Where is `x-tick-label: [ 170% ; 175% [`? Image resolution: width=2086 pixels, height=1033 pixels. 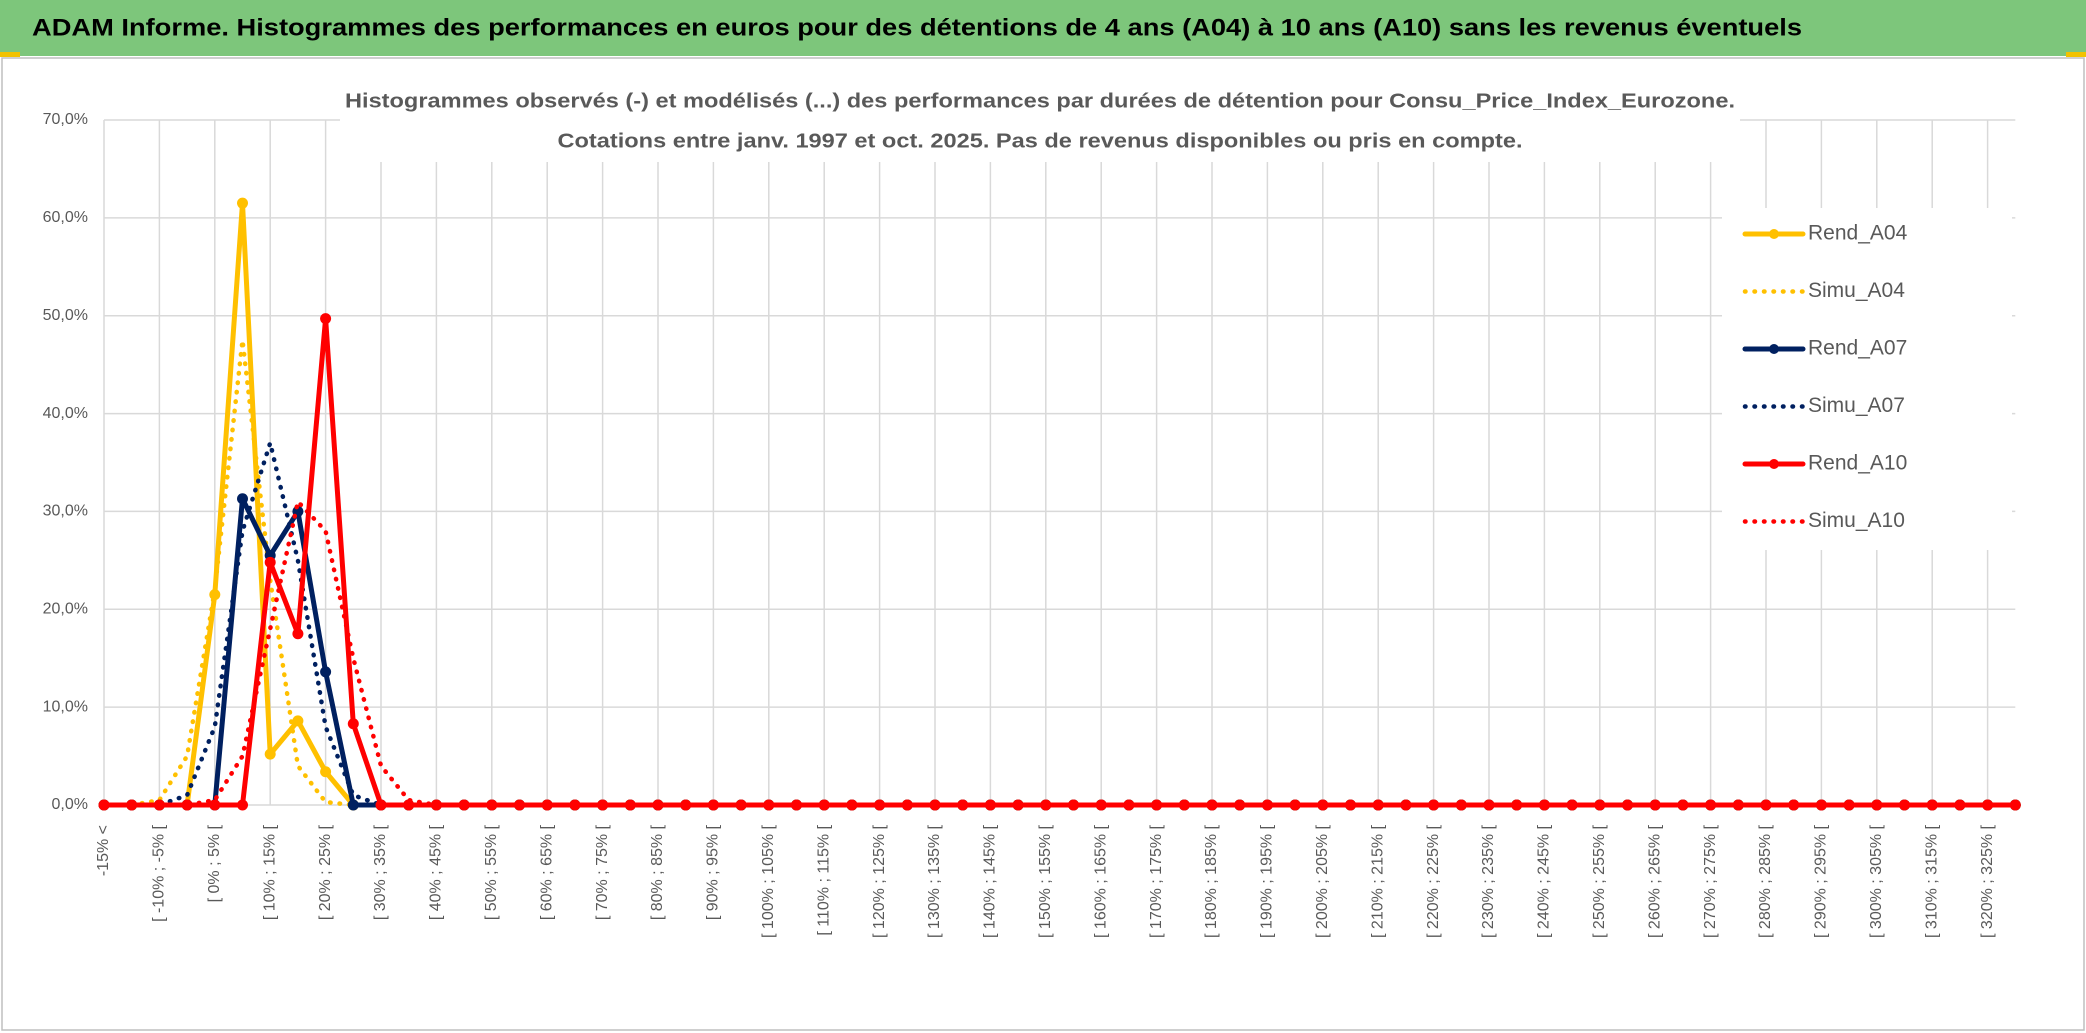 x-tick-label: [ 170% ; 175% [ is located at coordinates (1156, 881).